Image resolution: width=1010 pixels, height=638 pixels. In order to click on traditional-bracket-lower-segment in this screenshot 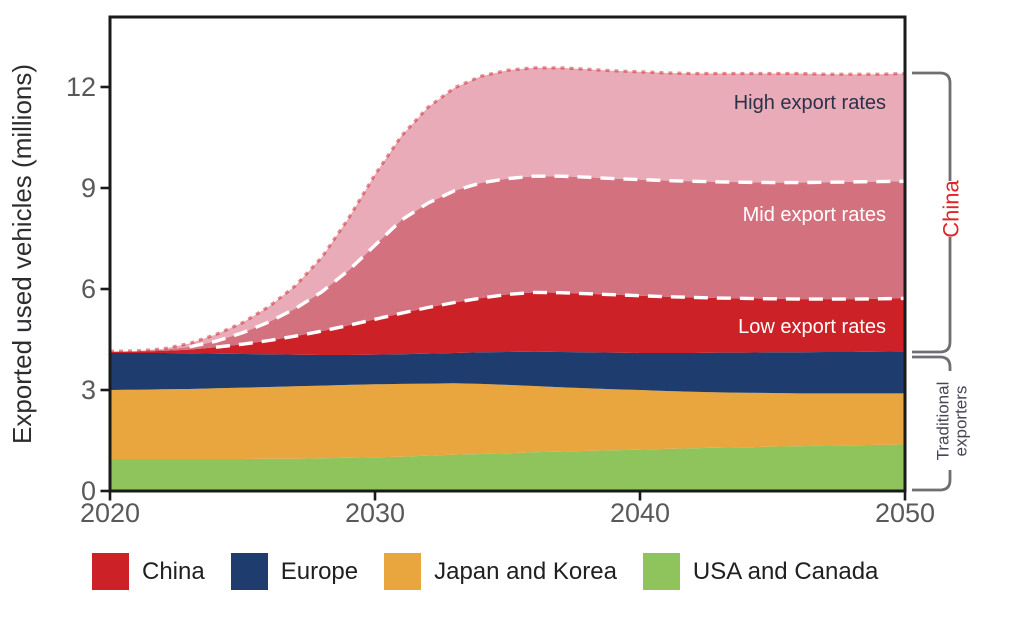, I will do `click(932, 481)`.